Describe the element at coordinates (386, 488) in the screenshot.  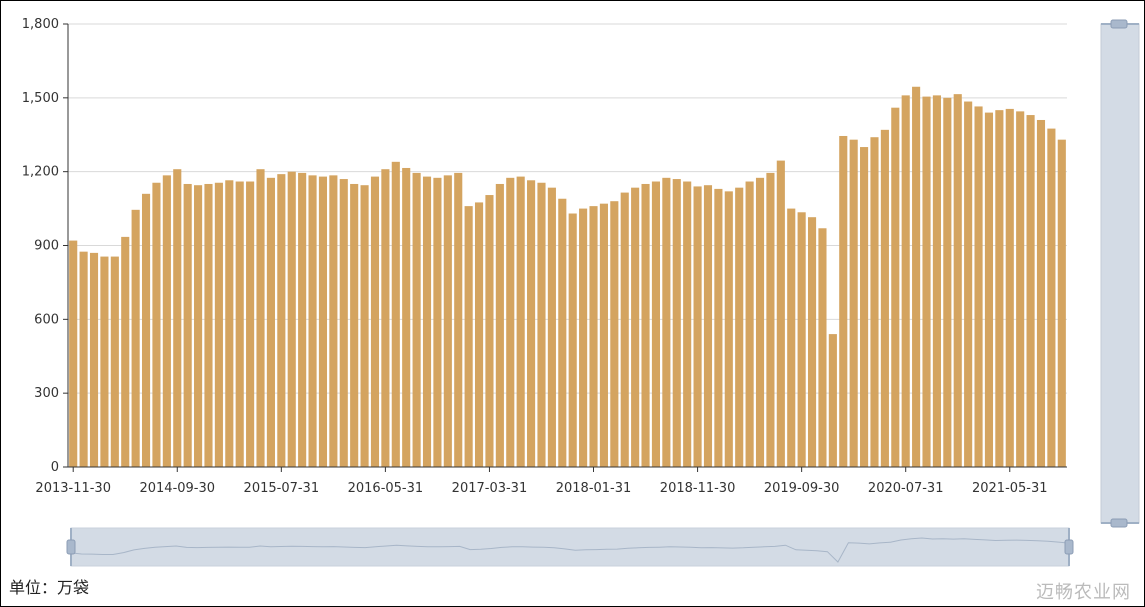
I see `x-tick-label: 2016-05-31` at that location.